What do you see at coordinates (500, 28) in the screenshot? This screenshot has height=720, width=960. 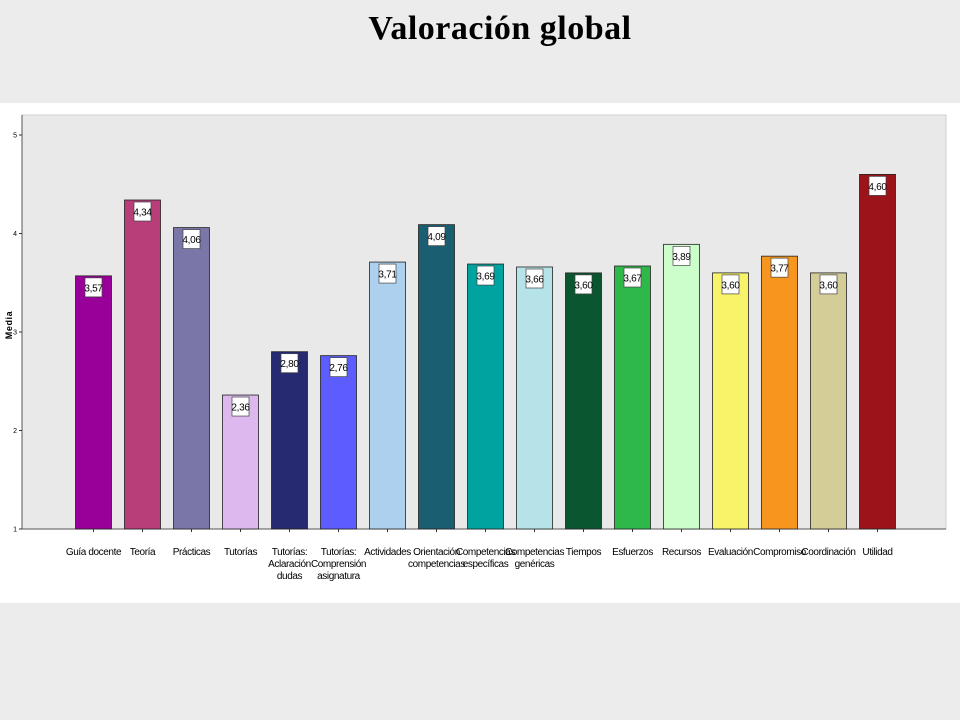 I see `slide-title: Valoración global` at bounding box center [500, 28].